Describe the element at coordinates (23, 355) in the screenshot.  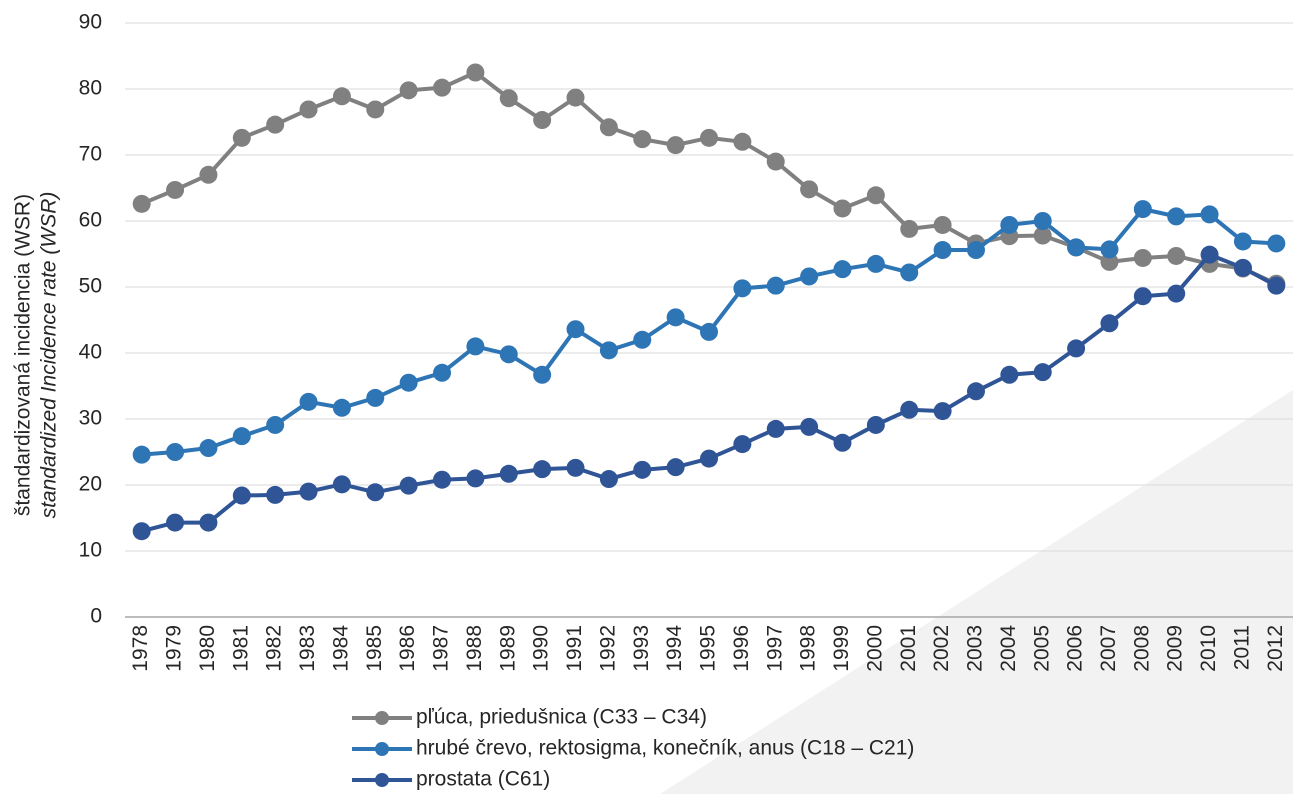
I see `y-axis-label: štandardizovaná incidencia (WSR)` at that location.